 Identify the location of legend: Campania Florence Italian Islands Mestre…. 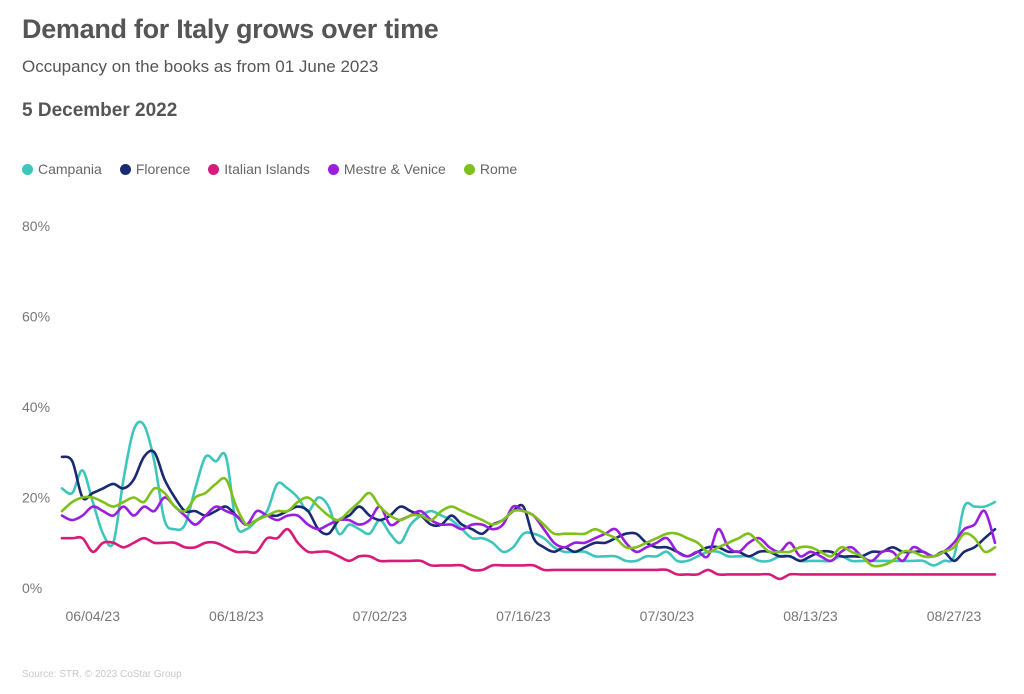
(269, 169).